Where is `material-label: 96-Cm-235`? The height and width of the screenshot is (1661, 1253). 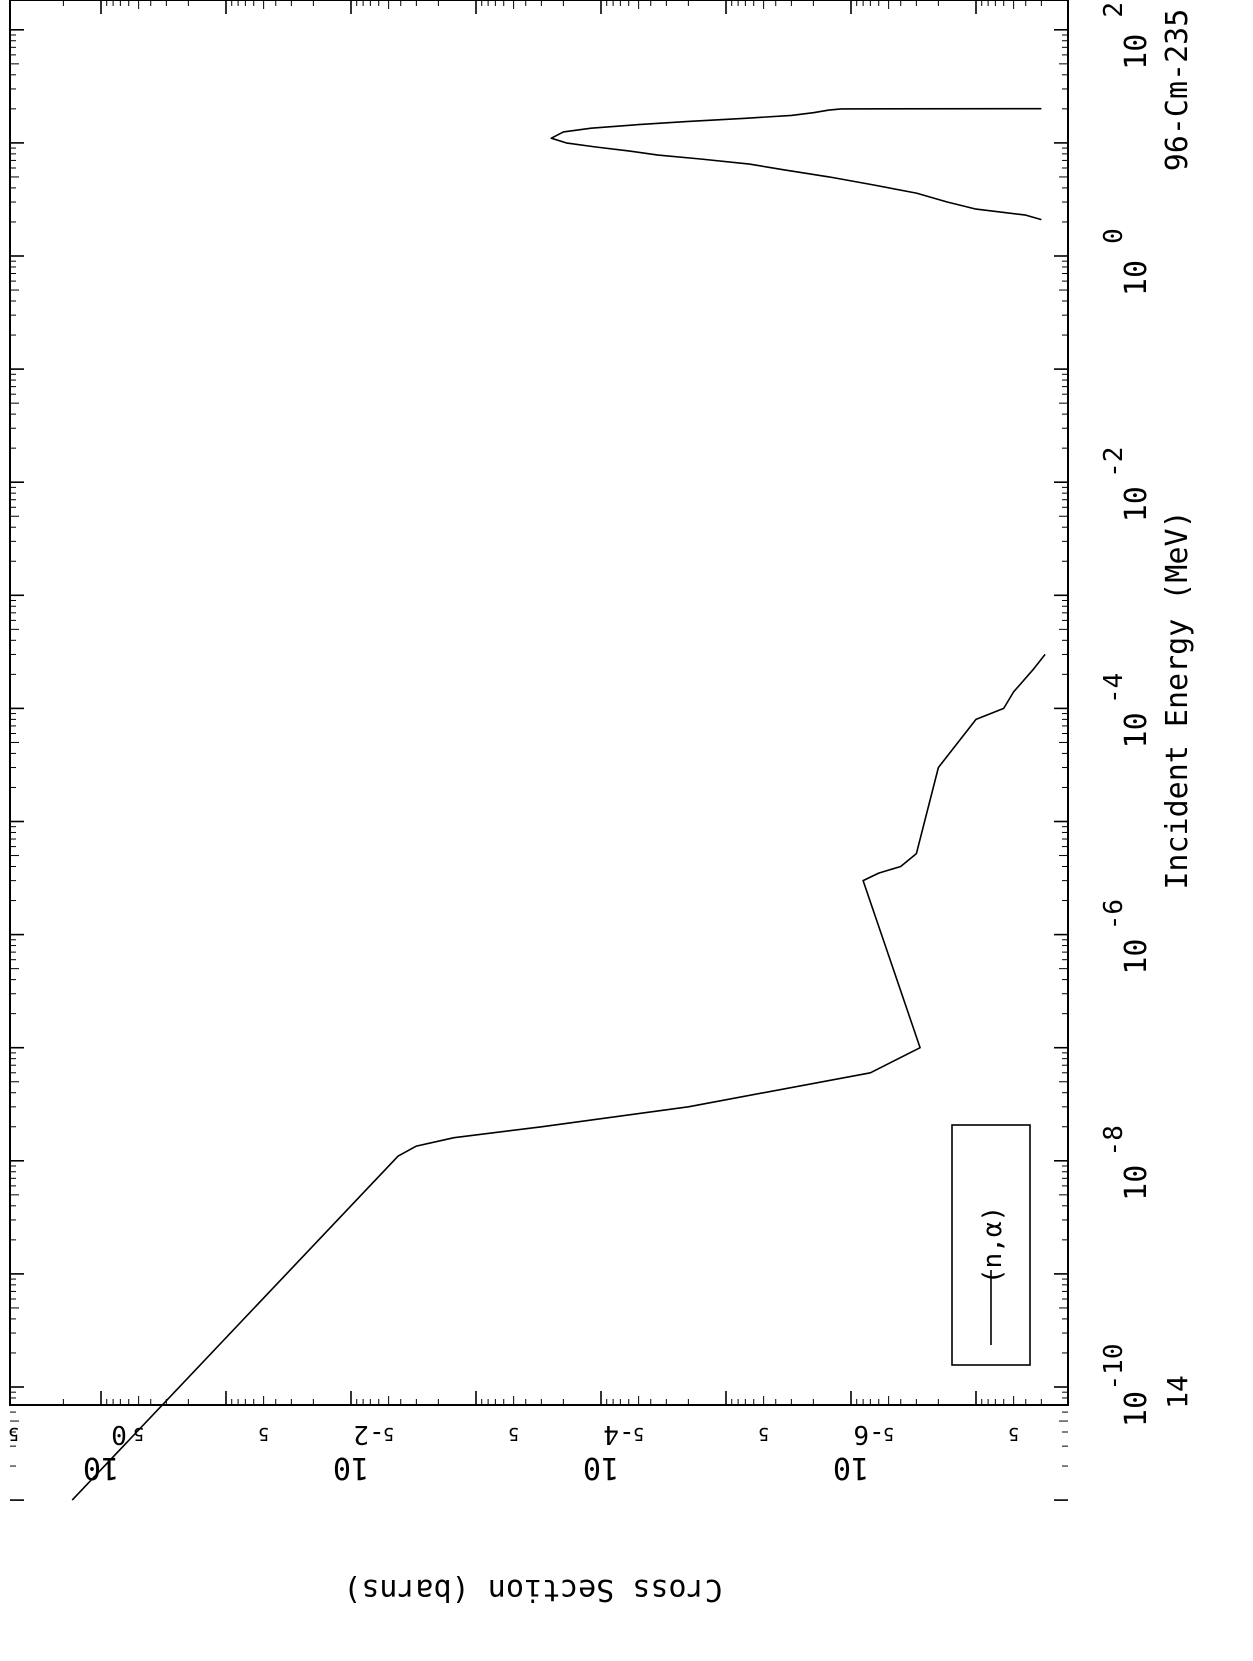 material-label: 96-Cm-235 is located at coordinates (1177, 90).